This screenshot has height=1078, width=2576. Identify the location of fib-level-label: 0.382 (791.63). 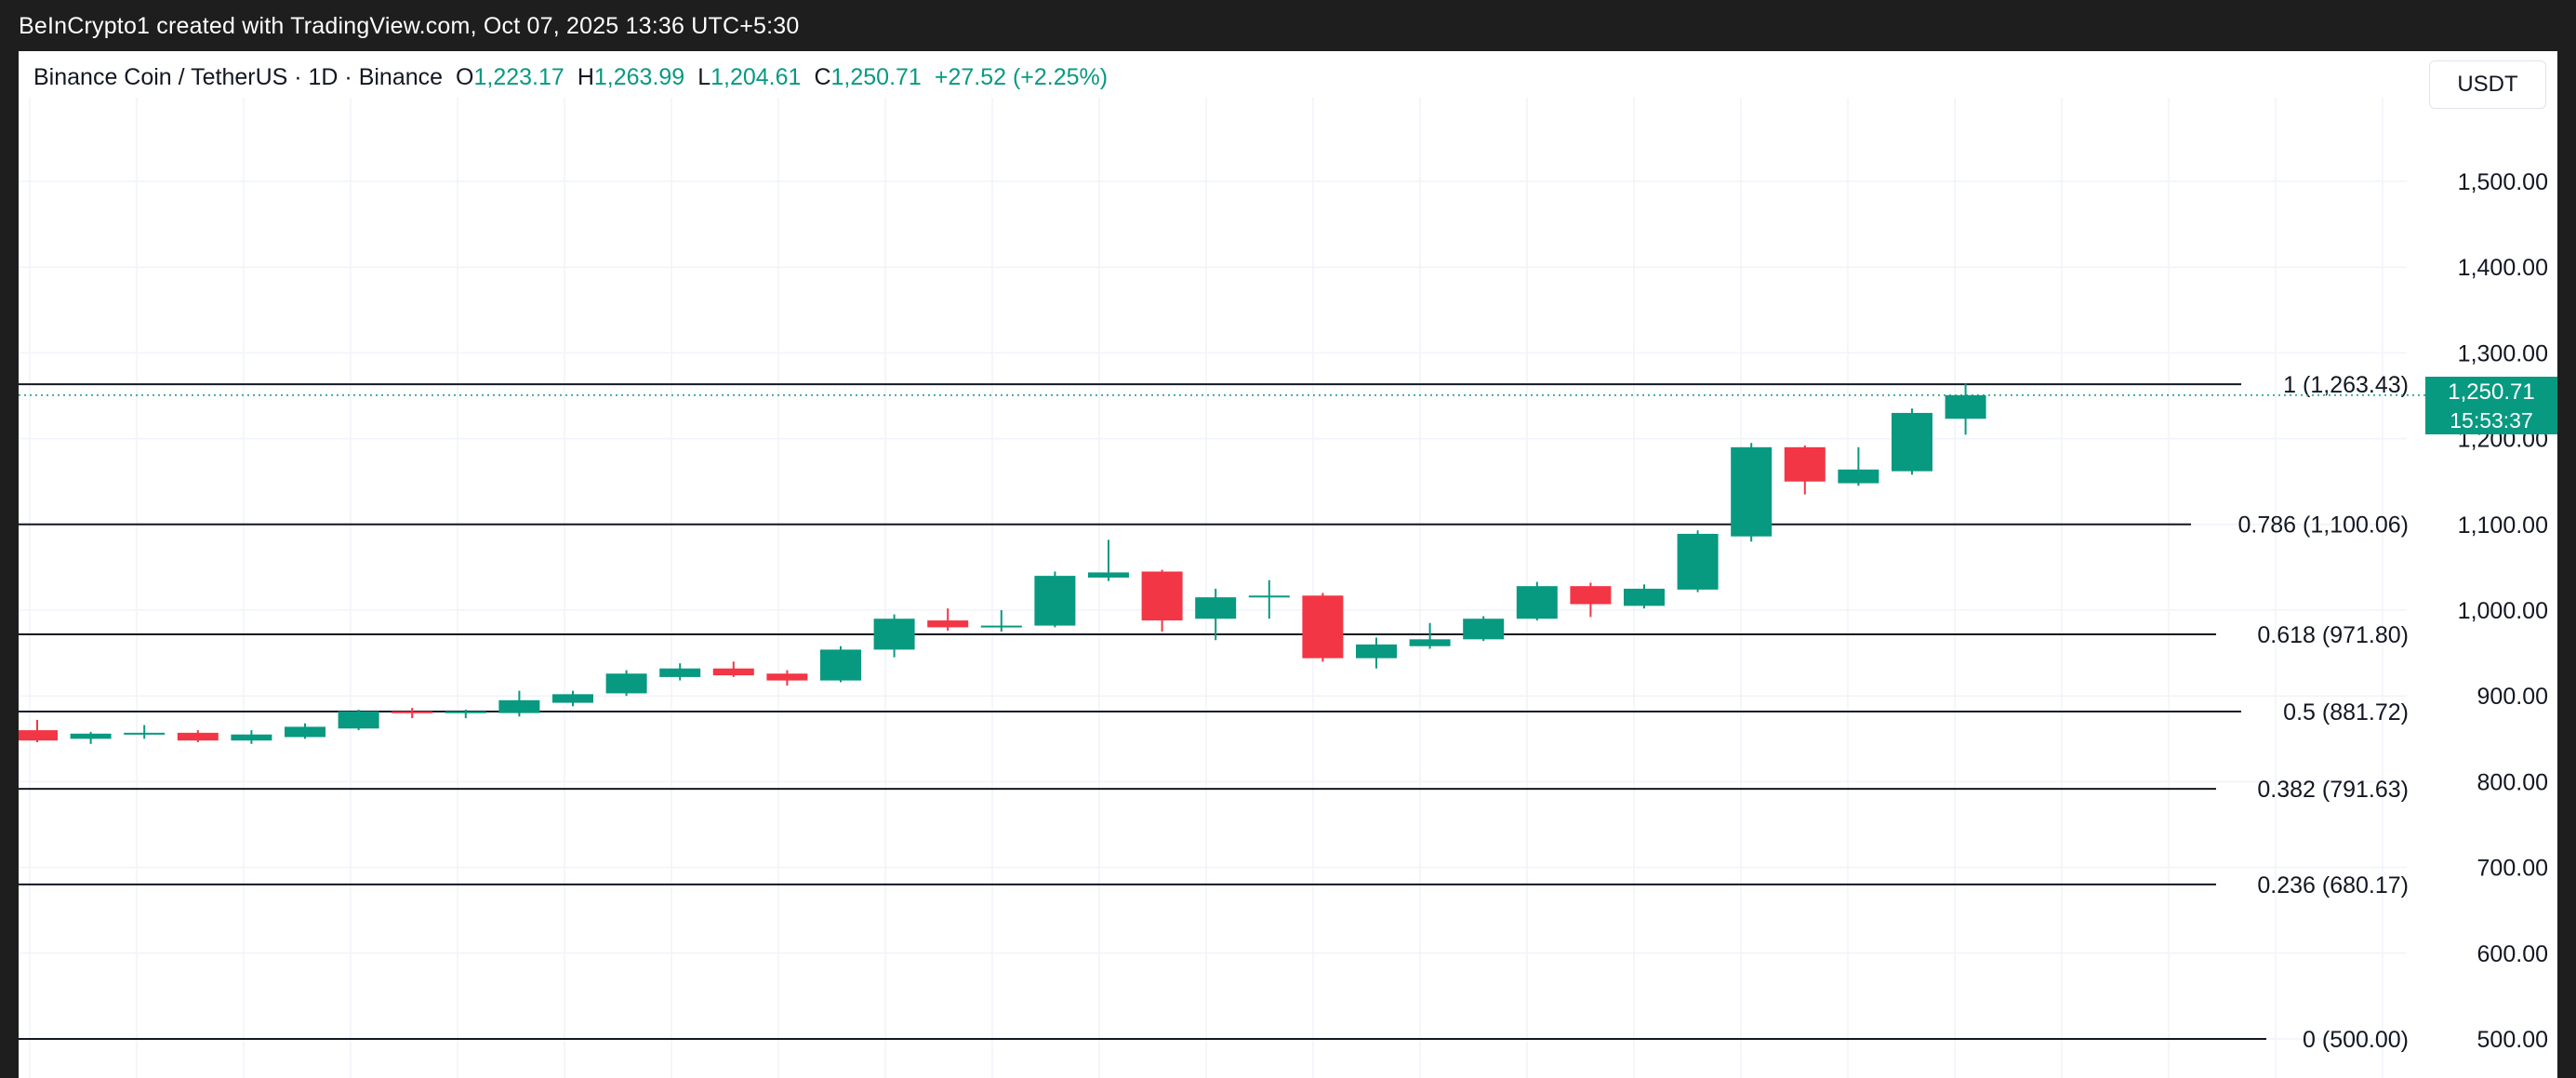
(2333, 790).